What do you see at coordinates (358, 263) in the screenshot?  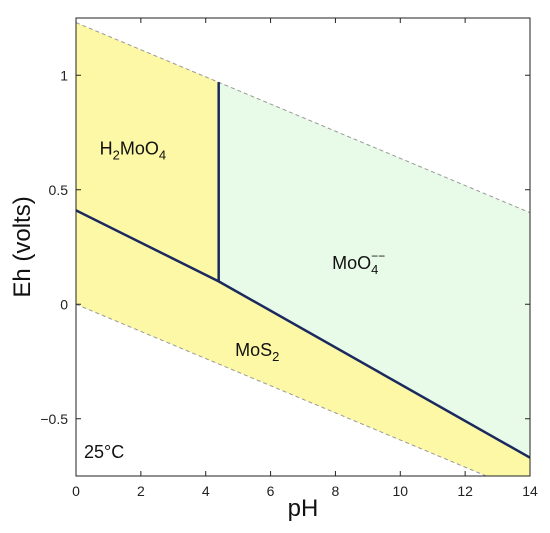 I see `moo4-label: MoO4−−` at bounding box center [358, 263].